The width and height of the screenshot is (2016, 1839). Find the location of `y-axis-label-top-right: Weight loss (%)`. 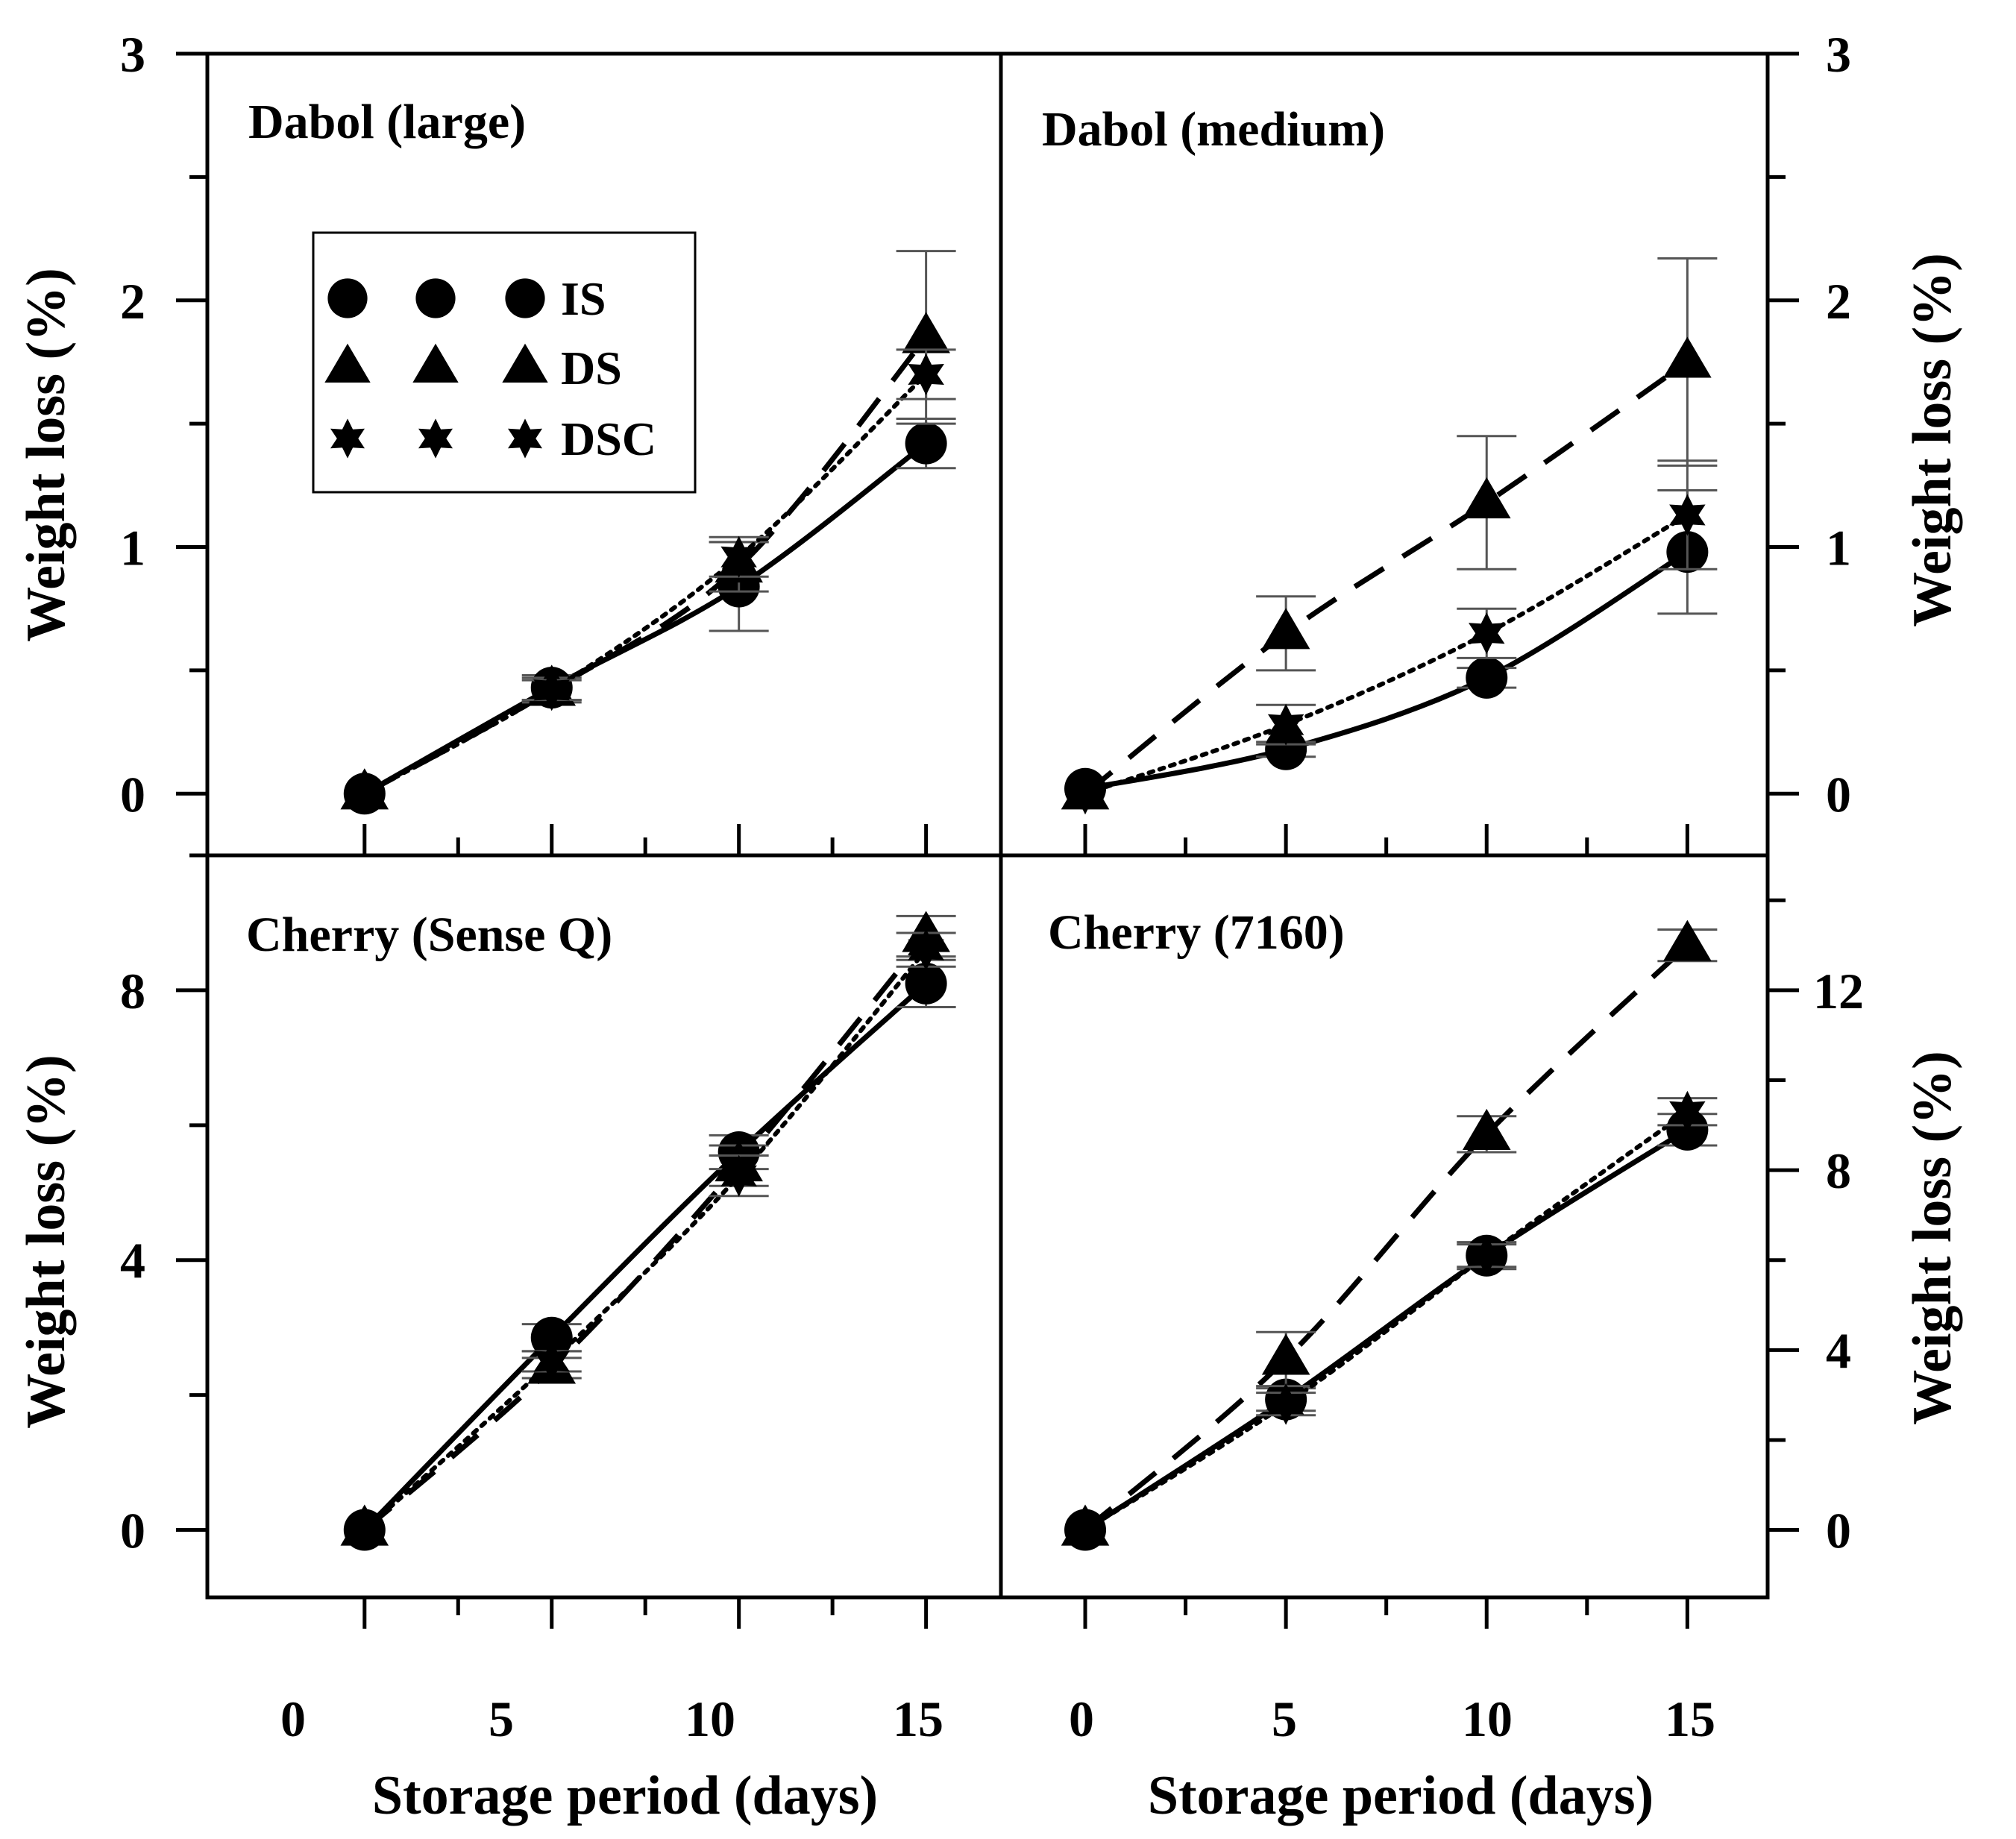

y-axis-label-top-right: Weight loss (%) is located at coordinates (1932, 440).